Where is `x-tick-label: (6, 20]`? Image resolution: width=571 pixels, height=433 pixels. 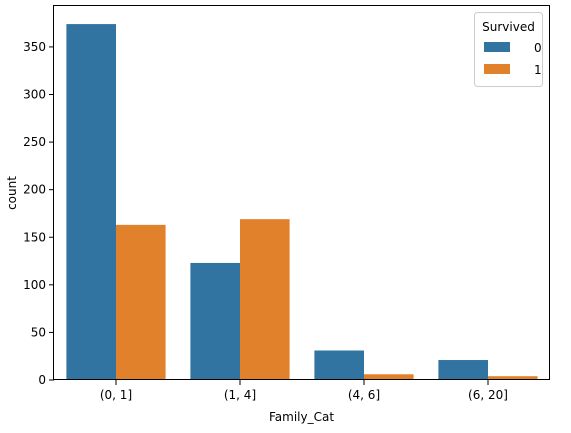
x-tick-label: (6, 20] is located at coordinates (488, 395).